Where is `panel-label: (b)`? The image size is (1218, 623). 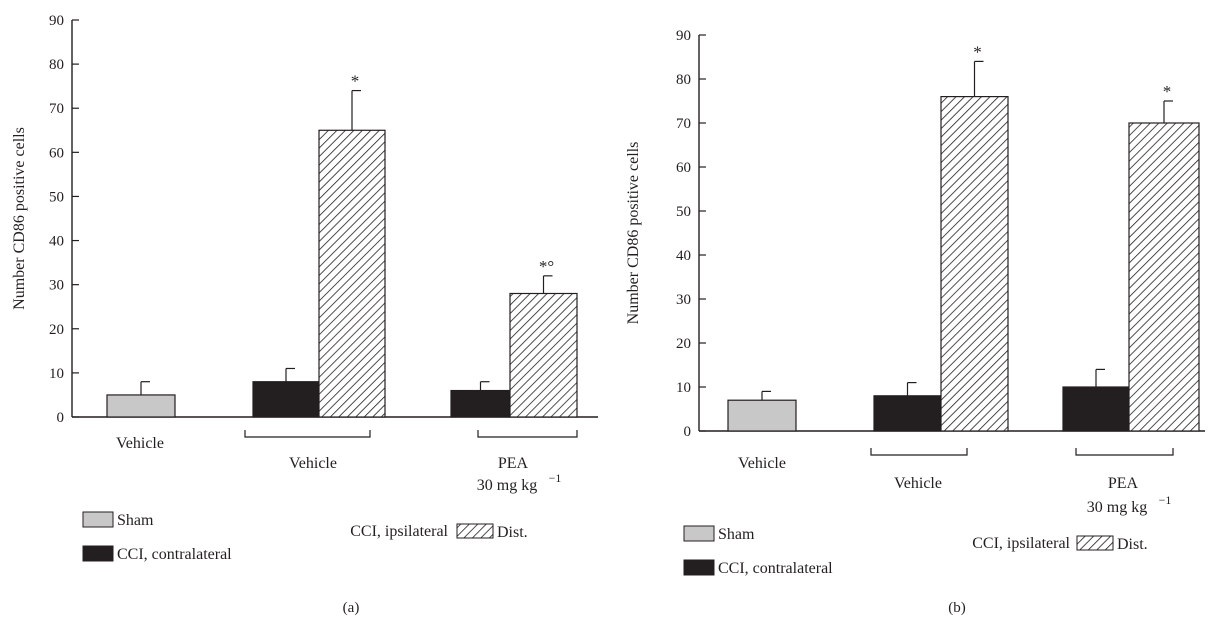
panel-label: (b) is located at coordinates (957, 608).